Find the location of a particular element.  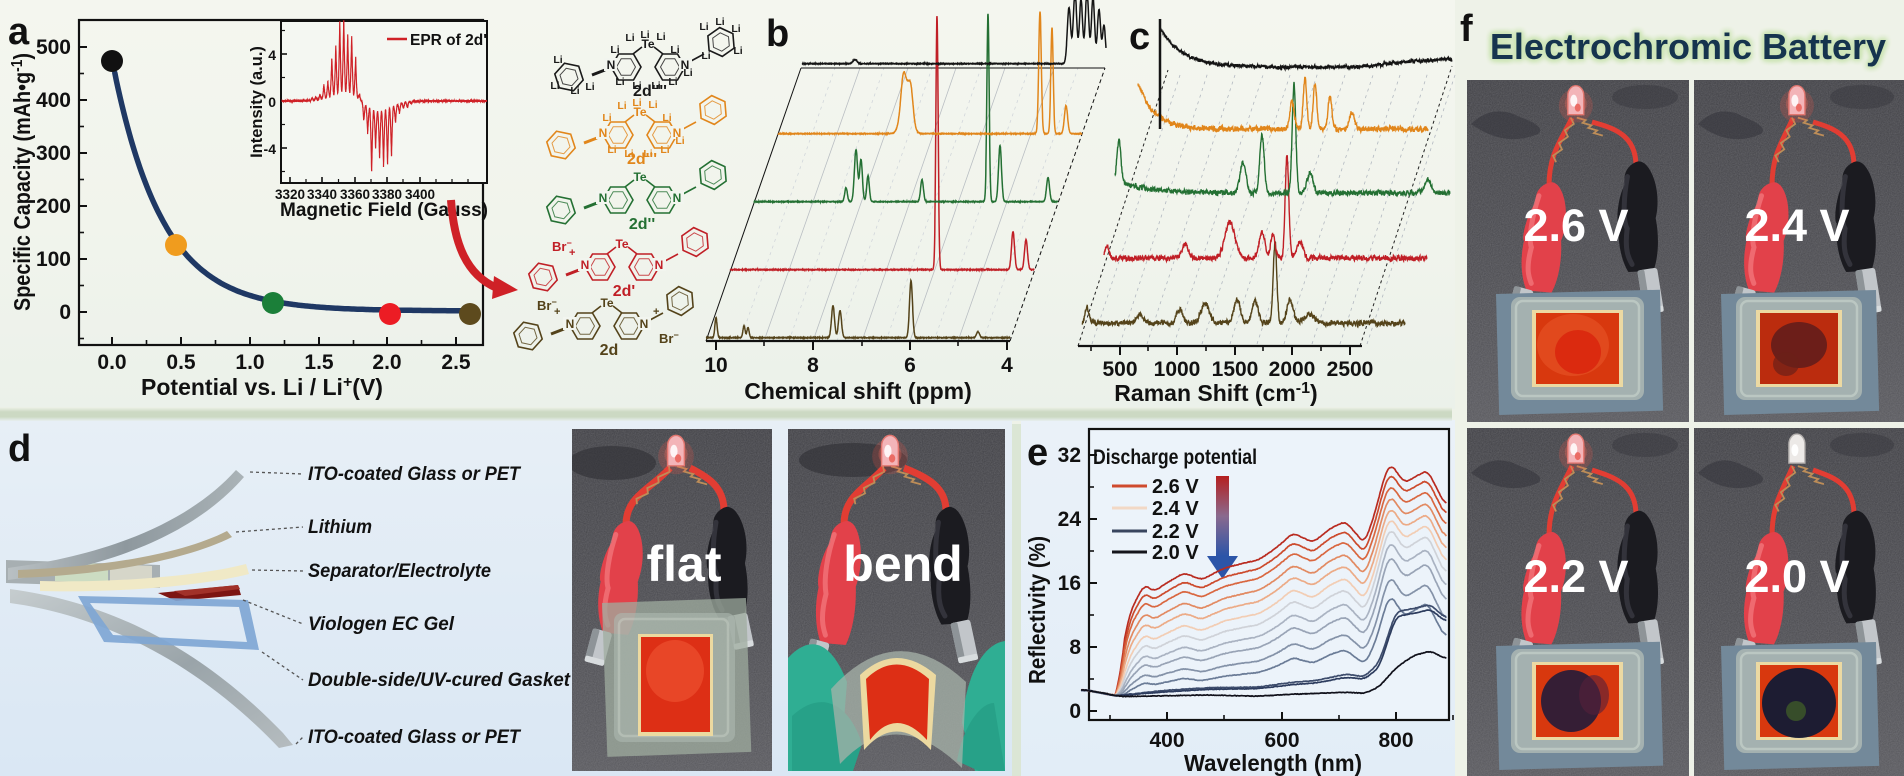

svg-text: 2d'' is located at coordinates (642, 224).